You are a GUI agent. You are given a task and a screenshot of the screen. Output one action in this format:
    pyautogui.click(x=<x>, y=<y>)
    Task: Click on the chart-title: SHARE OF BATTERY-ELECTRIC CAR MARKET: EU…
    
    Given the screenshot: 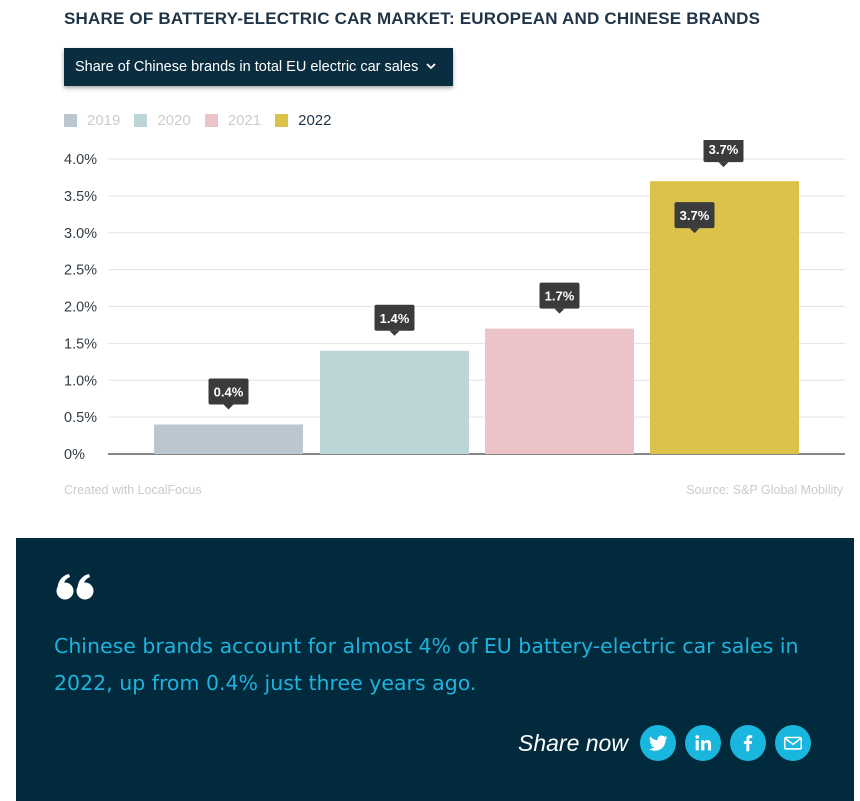 What is the action you would take?
    pyautogui.click(x=412, y=18)
    